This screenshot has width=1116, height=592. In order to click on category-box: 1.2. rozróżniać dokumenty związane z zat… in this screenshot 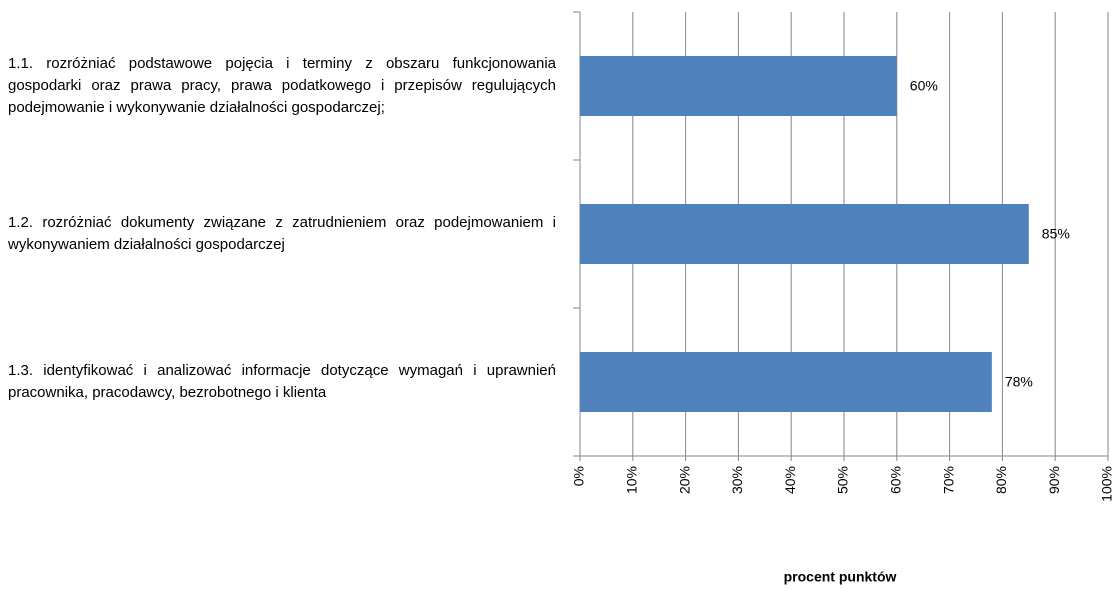, I will do `click(282, 234)`.